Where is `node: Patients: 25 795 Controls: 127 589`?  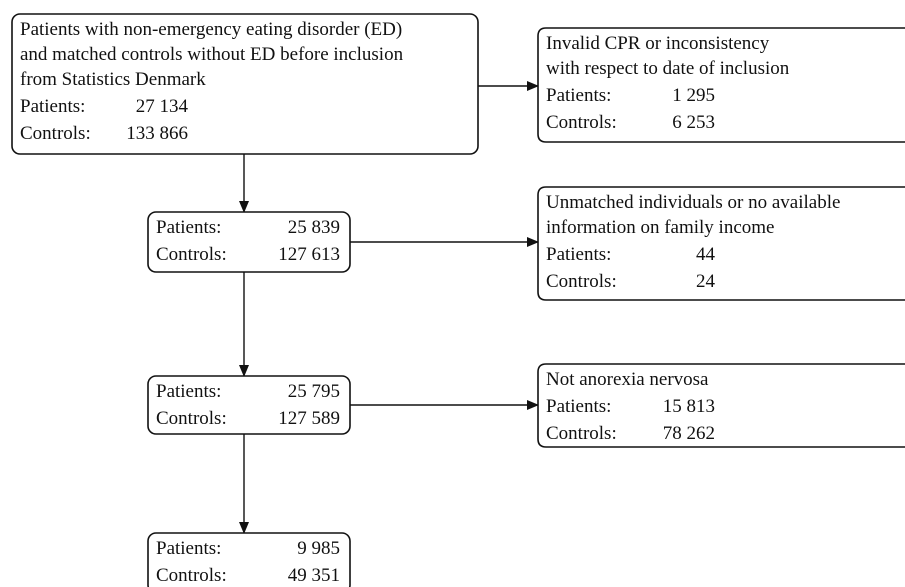 node: Patients: 25 795 Controls: 127 589 is located at coordinates (249, 405).